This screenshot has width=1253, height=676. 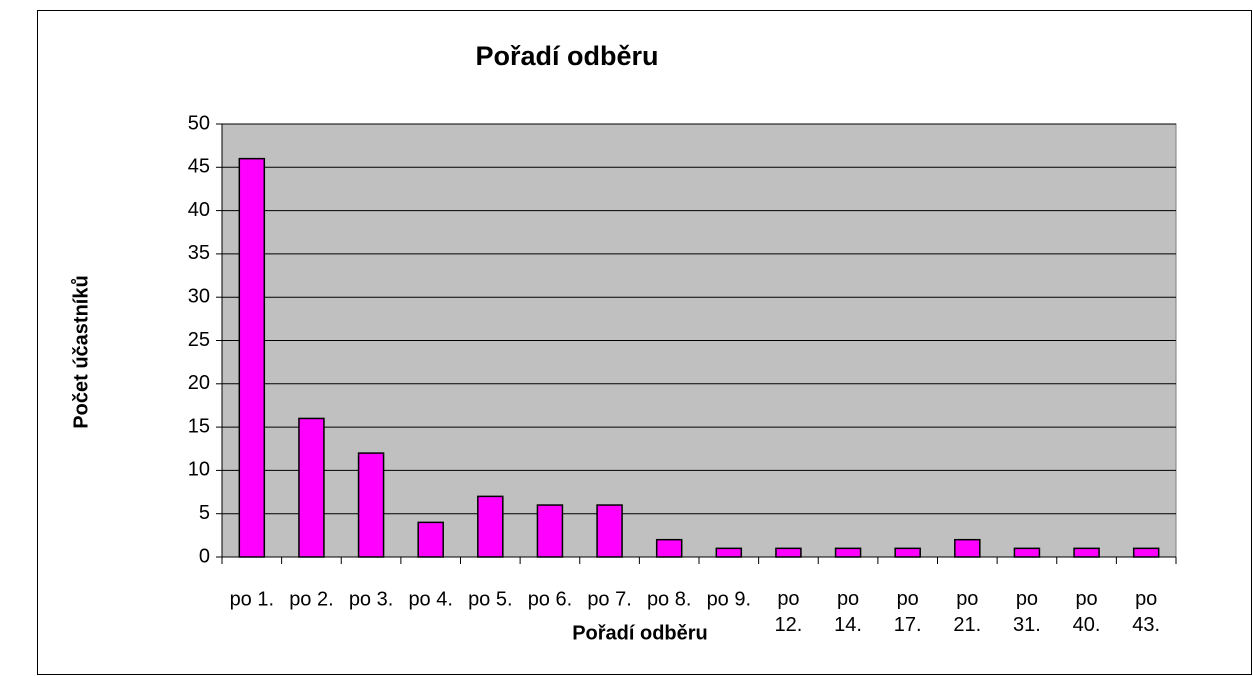 I want to click on chart-title: Pořadí odběru, so click(x=566, y=56).